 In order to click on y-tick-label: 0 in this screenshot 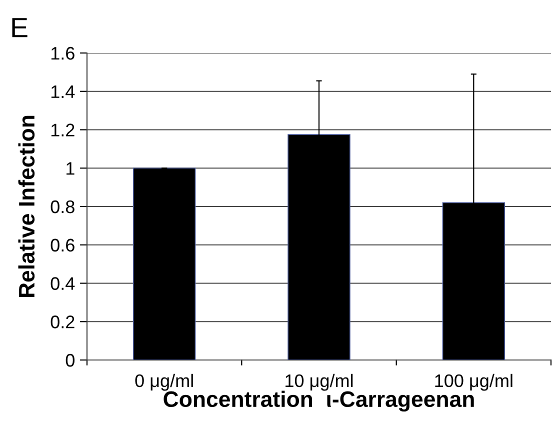, I will do `click(70, 360)`.